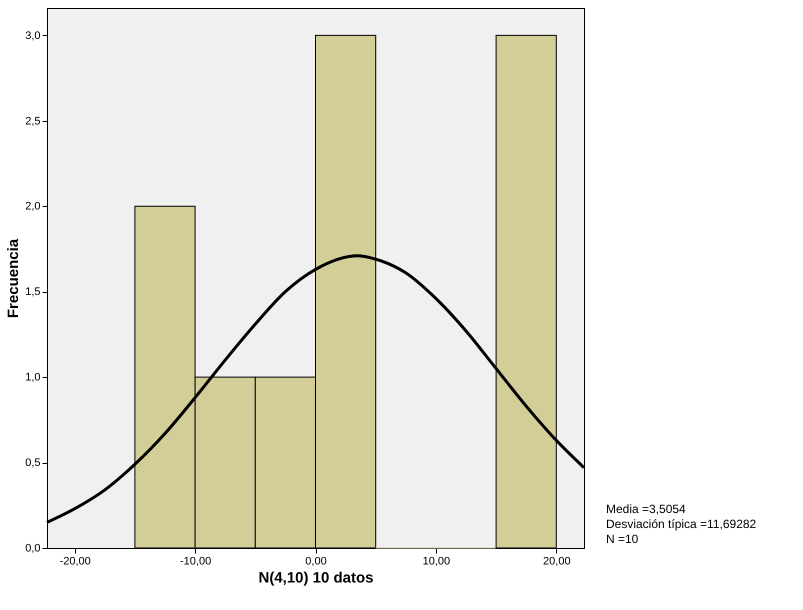 The width and height of the screenshot is (803, 610). What do you see at coordinates (32, 36) in the screenshot?
I see `y-tick-label: 3,0` at bounding box center [32, 36].